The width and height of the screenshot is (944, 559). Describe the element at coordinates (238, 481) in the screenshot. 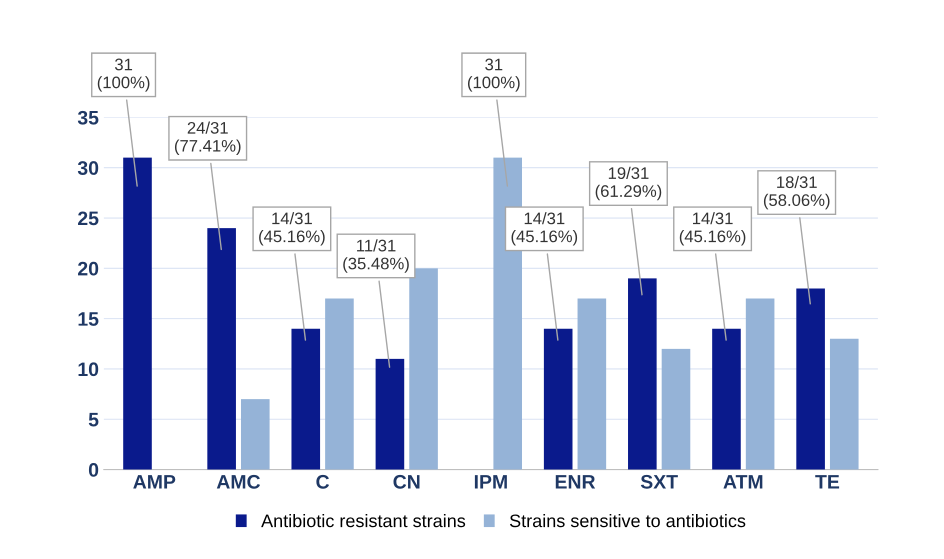

I see `x-tick-label: AMC` at that location.